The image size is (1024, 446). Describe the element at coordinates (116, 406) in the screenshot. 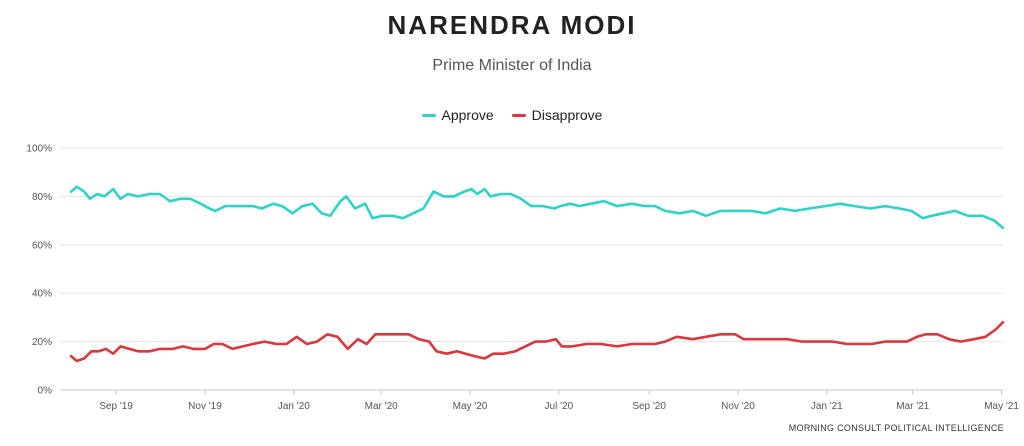

I see `x-tick-label: Sep '19` at that location.